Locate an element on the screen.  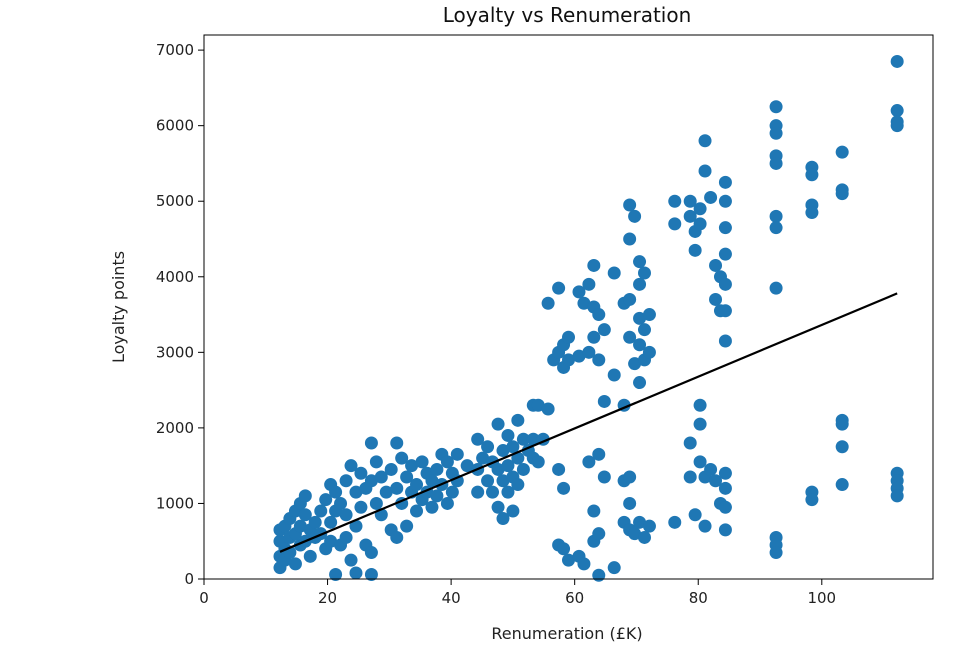
y-tick-label: 6000 is located at coordinates (175, 126).